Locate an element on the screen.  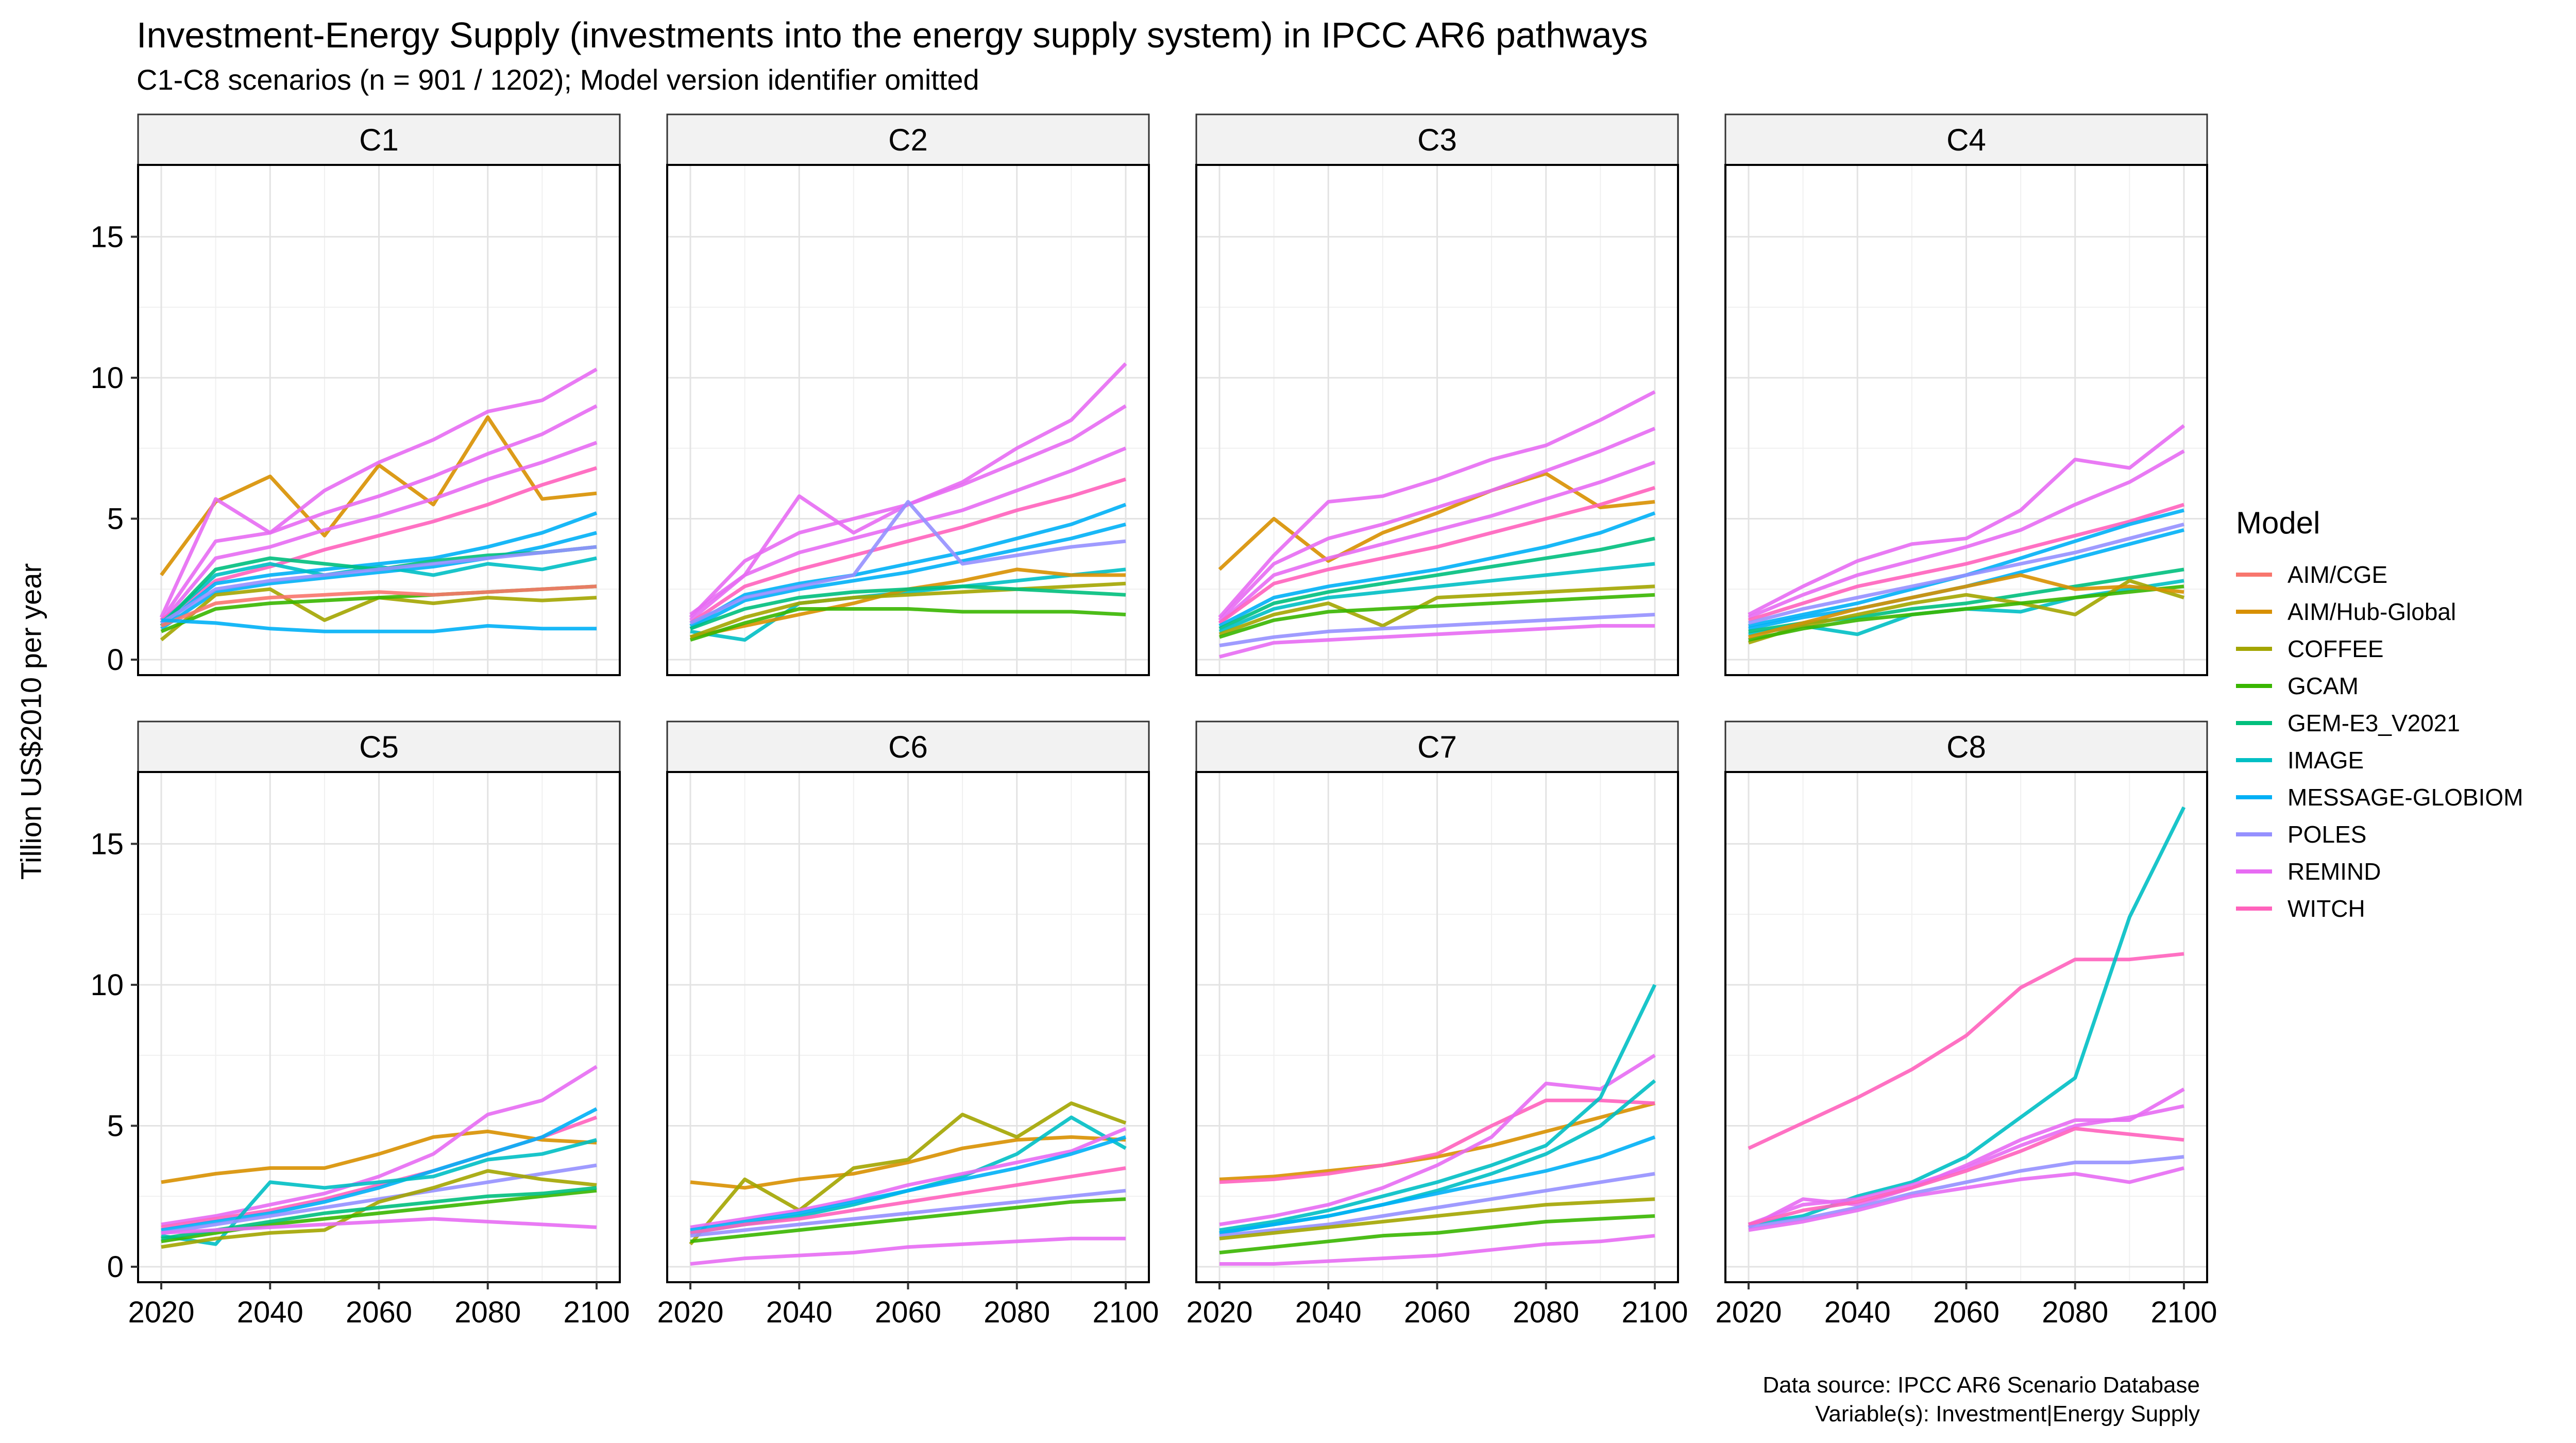
legend-label: IMAGE is located at coordinates (2325, 760).